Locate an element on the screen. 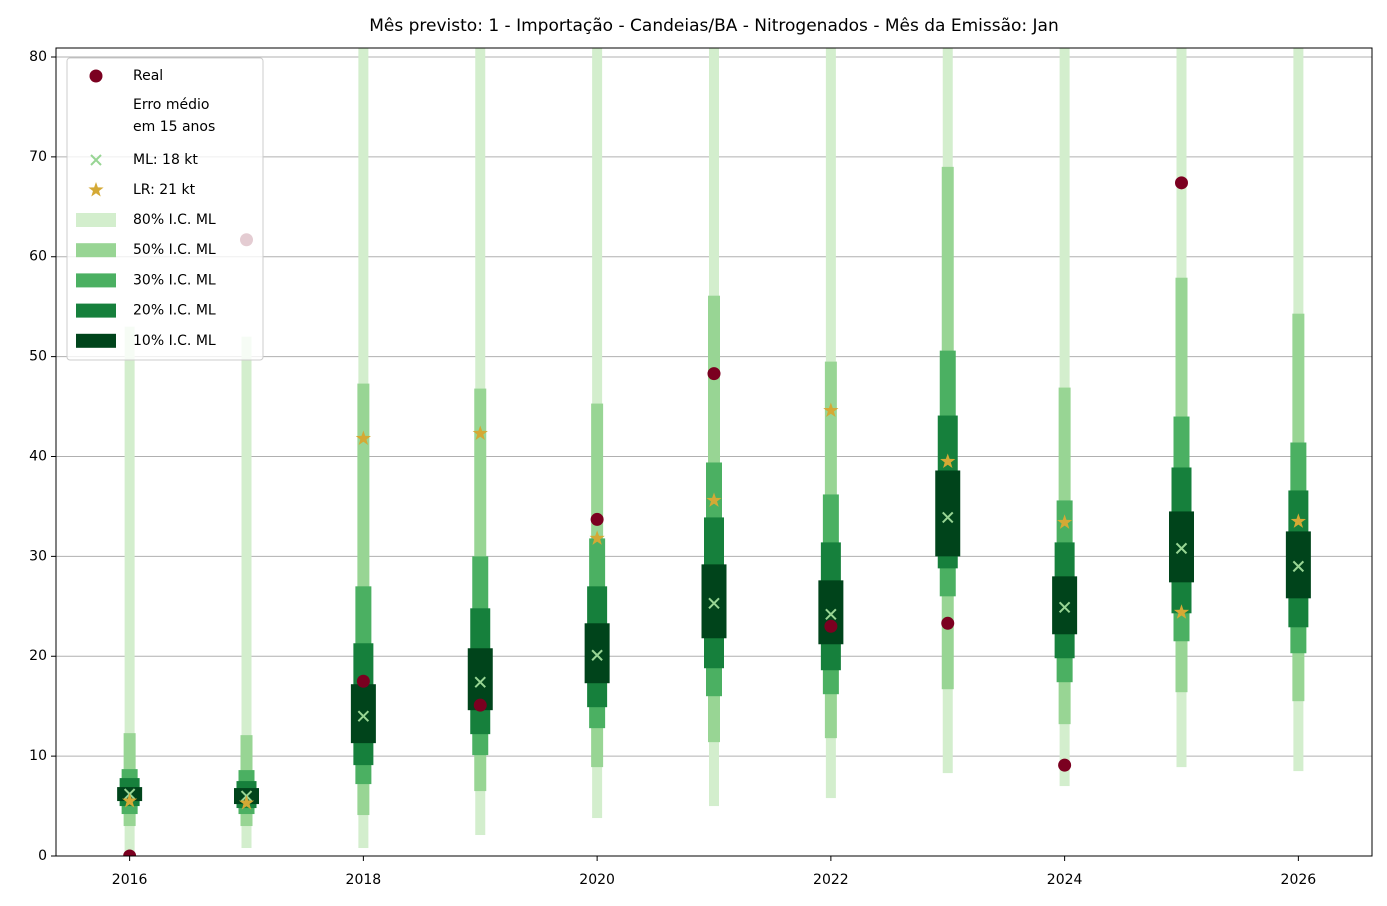 Image resolution: width=1387 pixels, height=906 pixels. x-tick-label: 2016 is located at coordinates (130, 880).